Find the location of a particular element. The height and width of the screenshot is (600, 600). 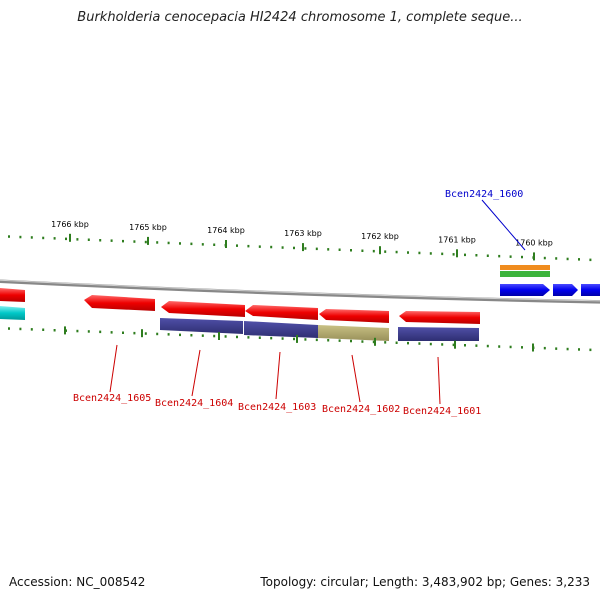

scale-label: 1760 kbp is located at coordinates (534, 242).